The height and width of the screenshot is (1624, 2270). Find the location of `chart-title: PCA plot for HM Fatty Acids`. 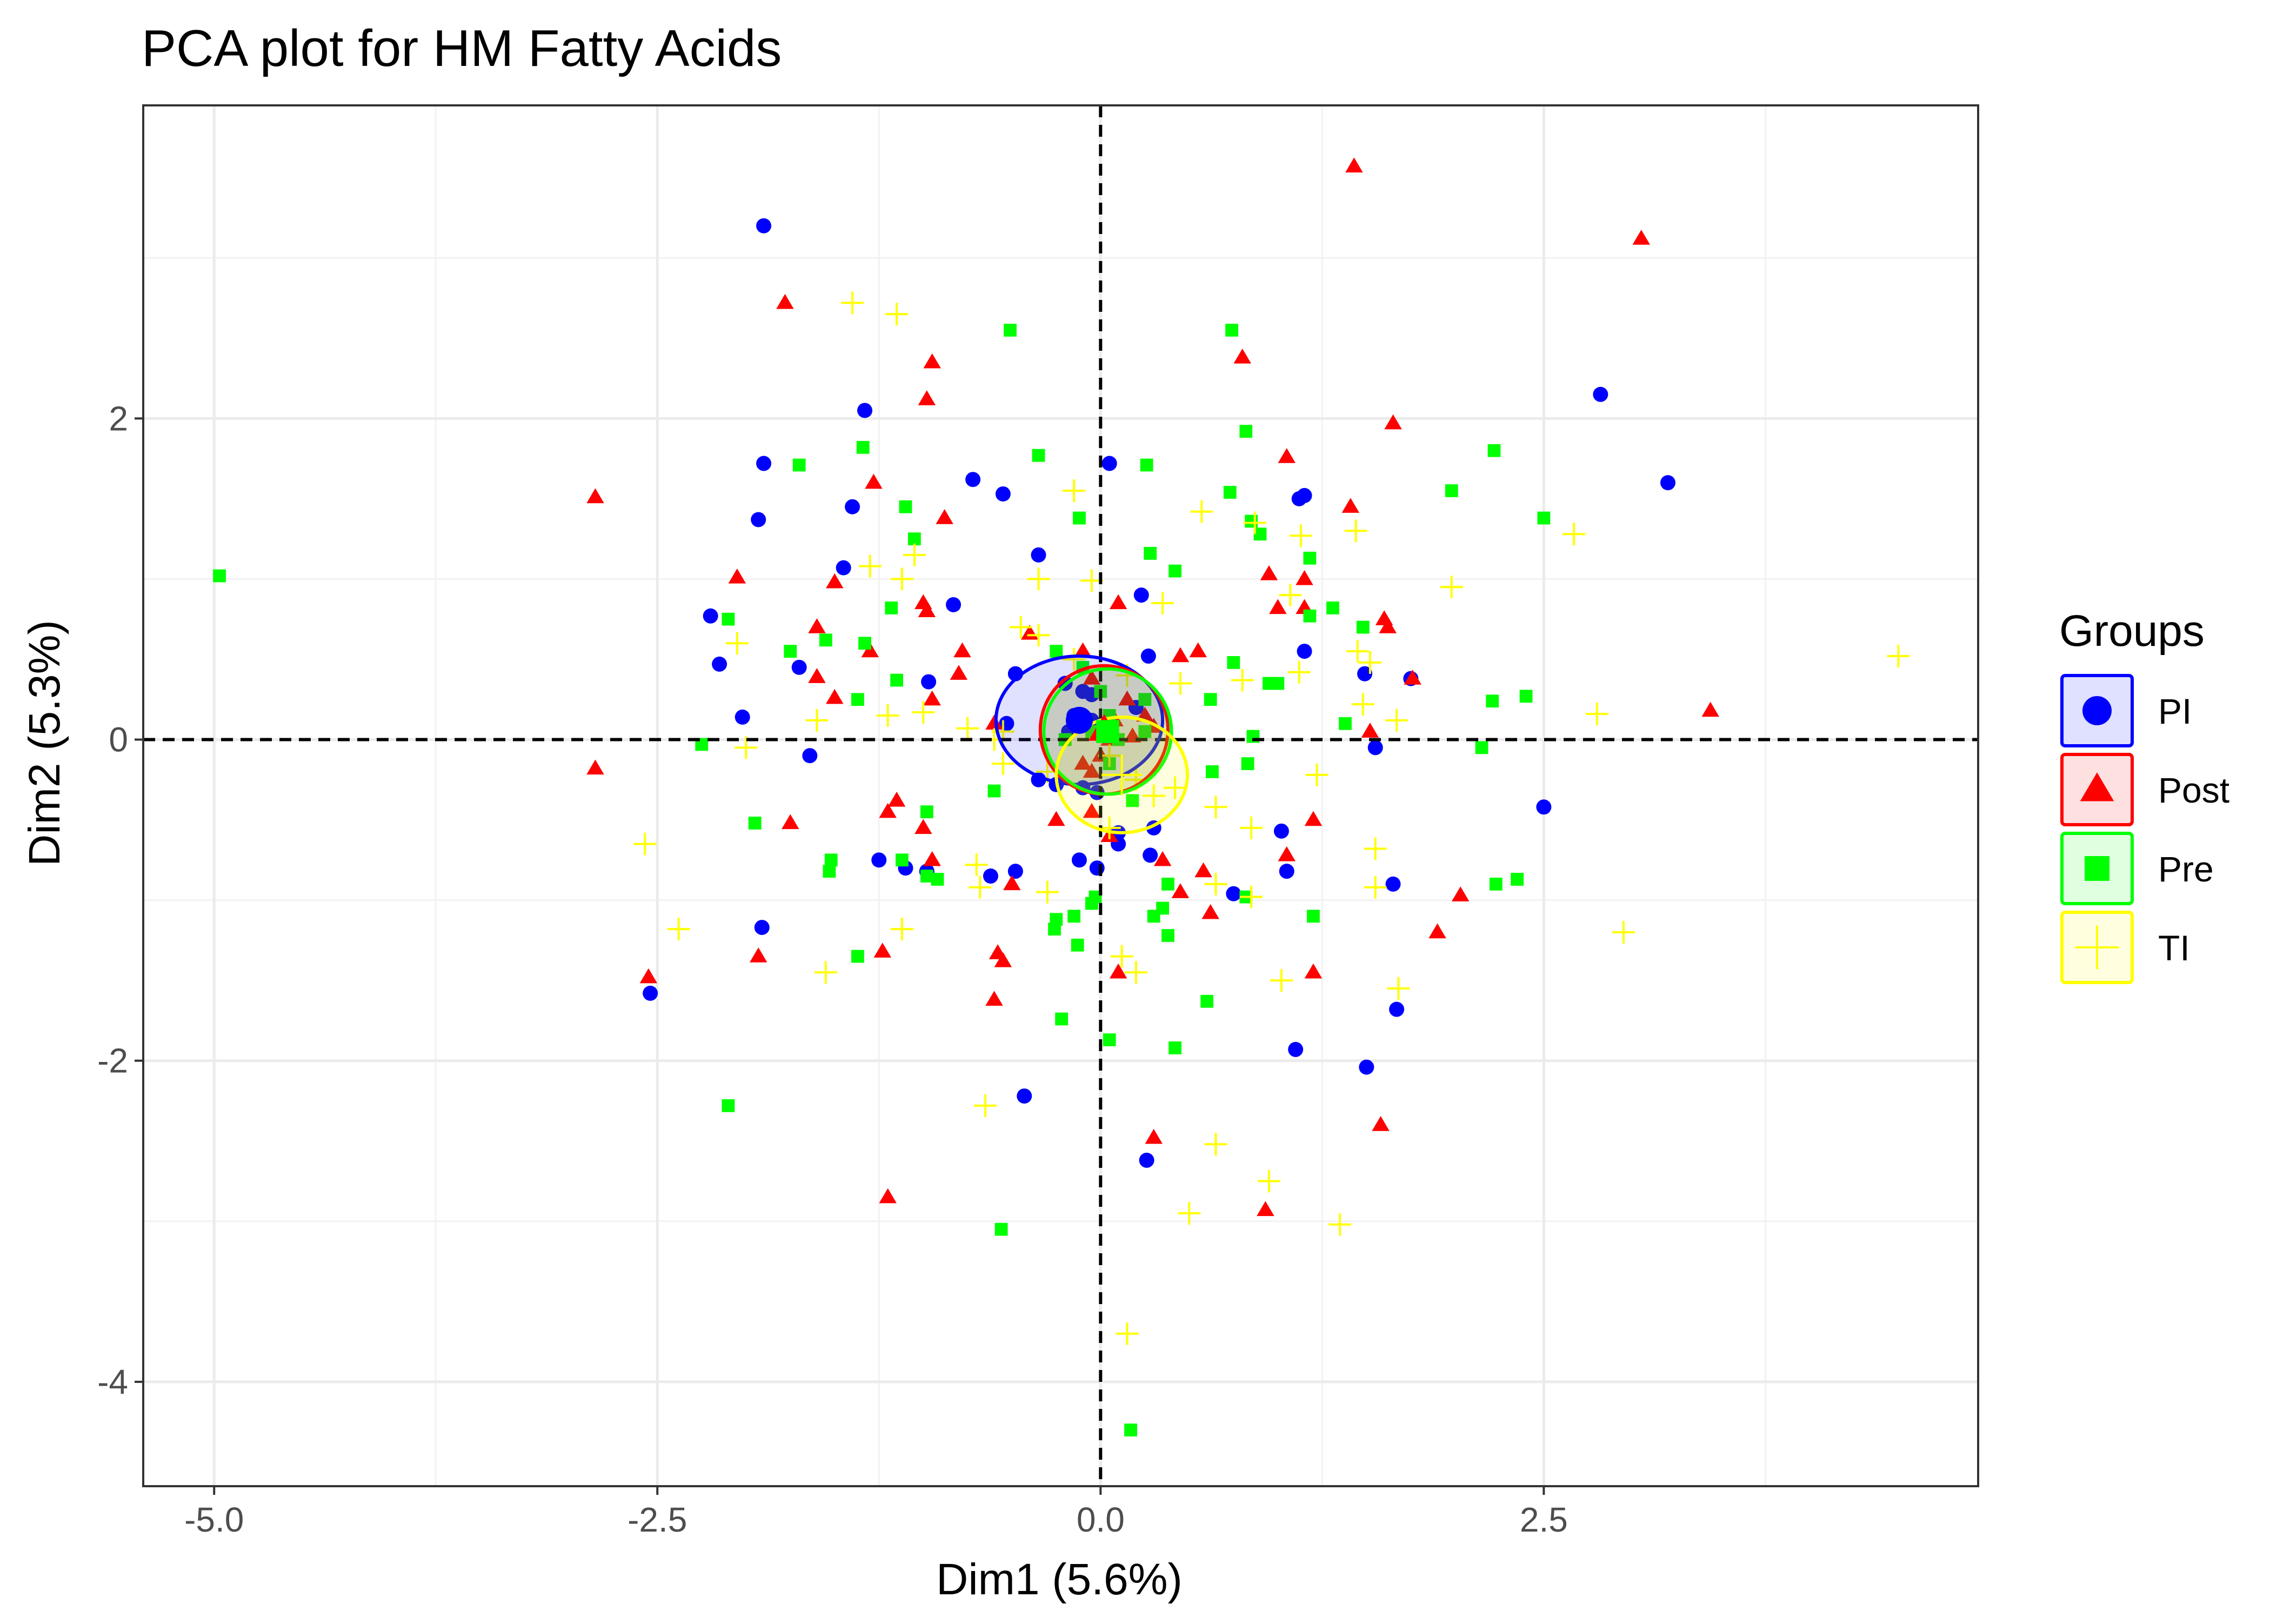

chart-title: PCA plot for HM Fatty Acids is located at coordinates (462, 48).